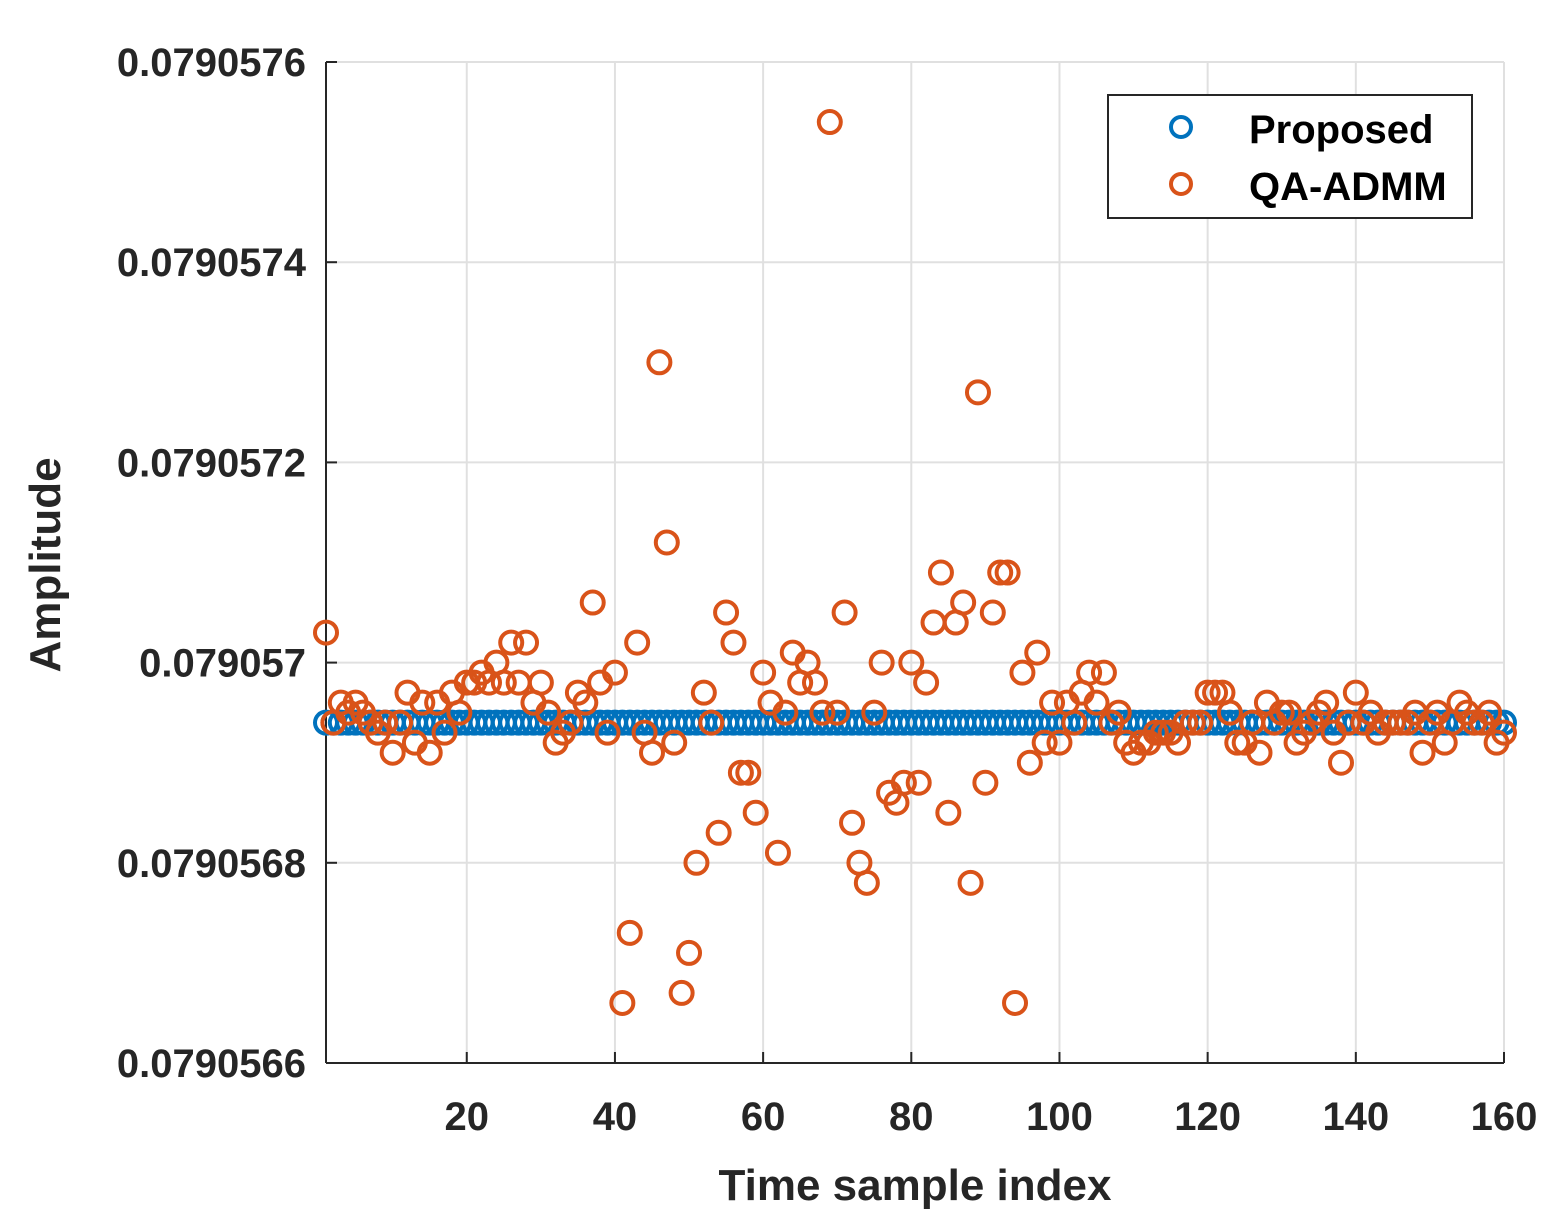  Describe the element at coordinates (211, 864) in the screenshot. I see `y-tick-label: 0.0790568` at that location.